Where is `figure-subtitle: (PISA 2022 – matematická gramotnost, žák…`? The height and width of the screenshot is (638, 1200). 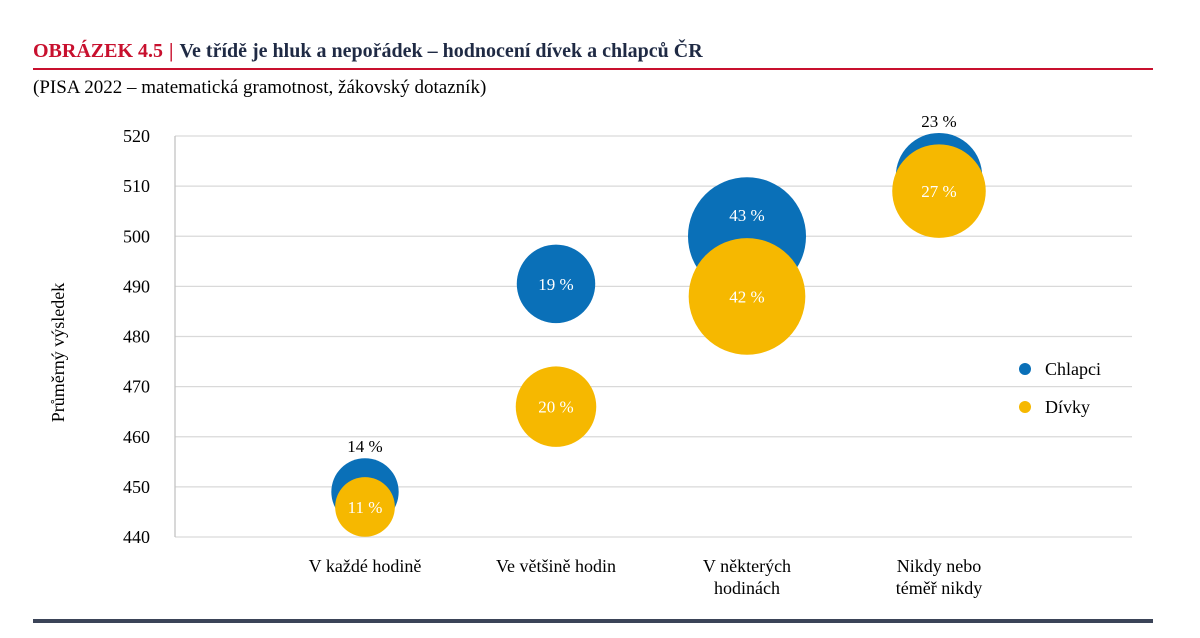 figure-subtitle: (PISA 2022 – matematická gramotnost, žák… is located at coordinates (260, 87).